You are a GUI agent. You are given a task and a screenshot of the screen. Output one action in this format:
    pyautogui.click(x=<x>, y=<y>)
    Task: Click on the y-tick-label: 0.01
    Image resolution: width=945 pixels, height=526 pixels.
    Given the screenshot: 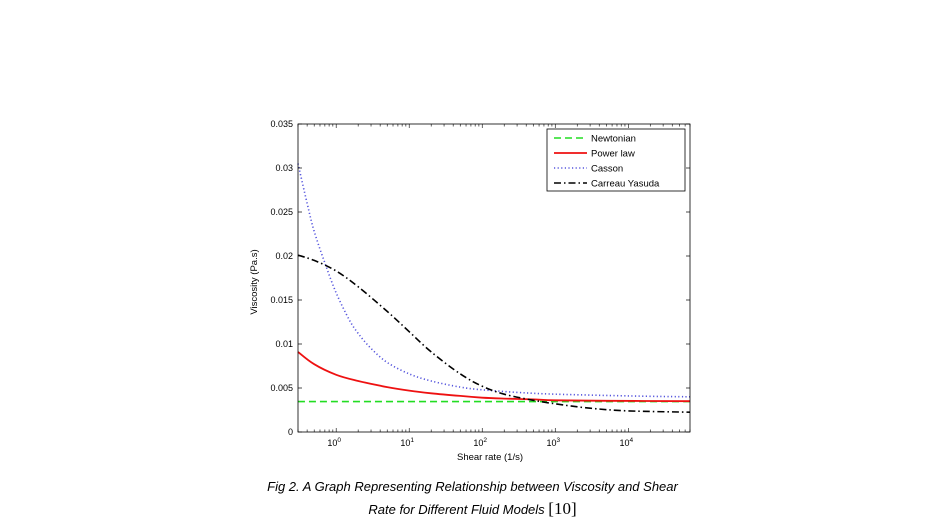 What is the action you would take?
    pyautogui.click(x=284, y=344)
    